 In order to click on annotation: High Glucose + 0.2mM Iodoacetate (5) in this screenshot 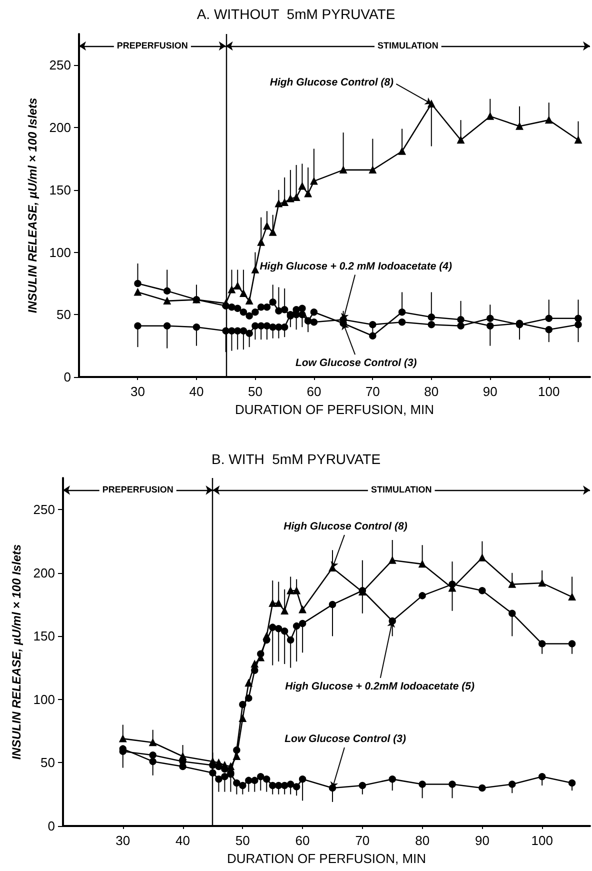, I will do `click(380, 686)`.